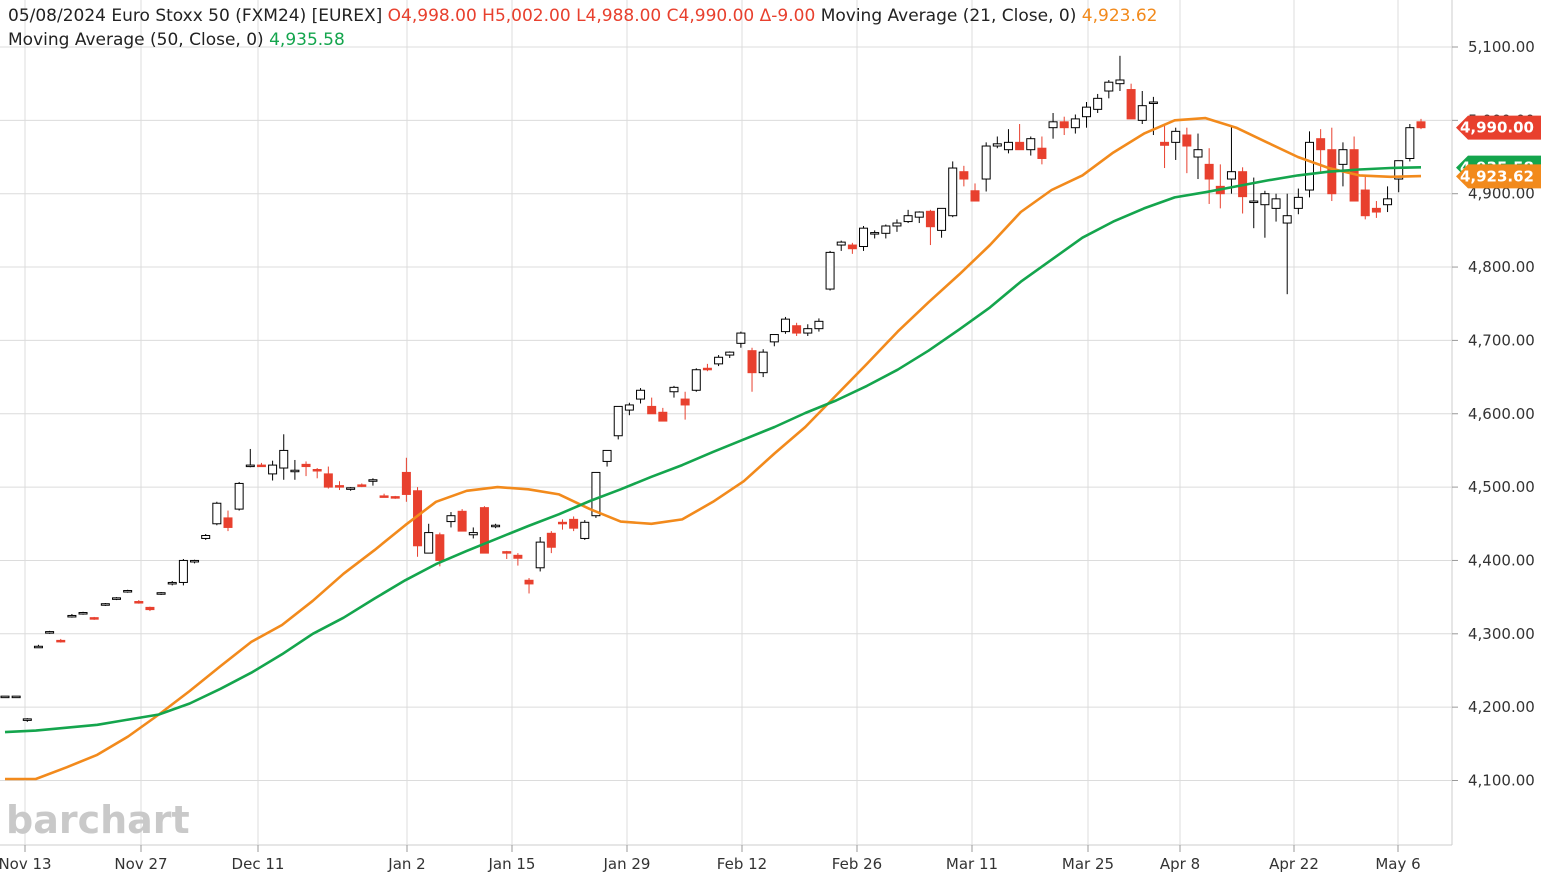  What do you see at coordinates (1498, 152) in the screenshot?
I see `price-tags: 4,935.584,923.624,990.00` at bounding box center [1498, 152].